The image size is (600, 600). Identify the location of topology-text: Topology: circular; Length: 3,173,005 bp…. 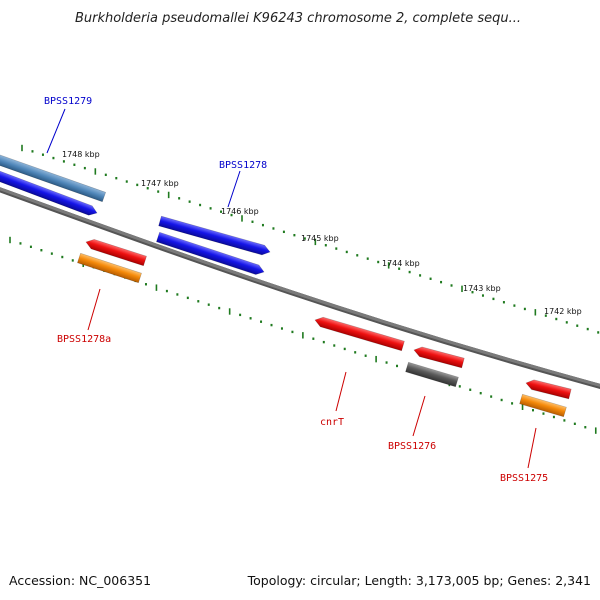
(419, 580).